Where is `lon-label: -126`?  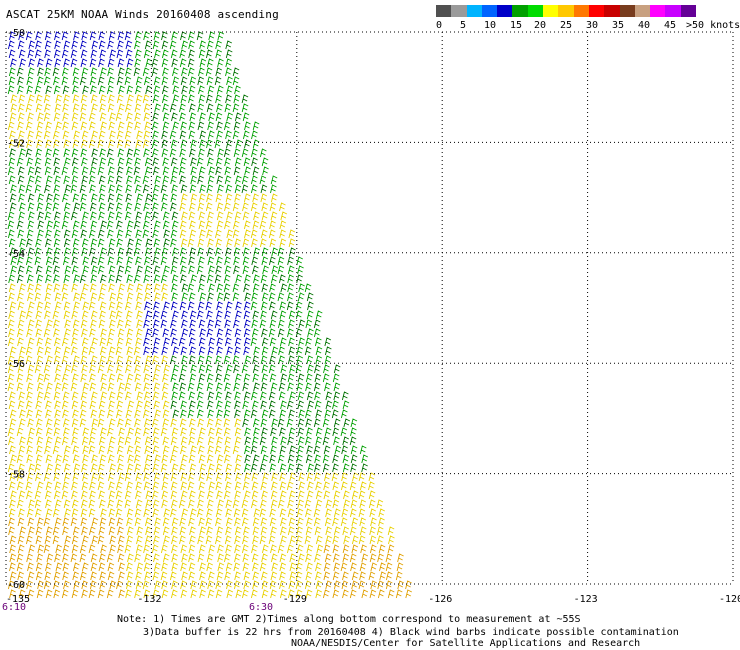
lon-label: -126 is located at coordinates (440, 599).